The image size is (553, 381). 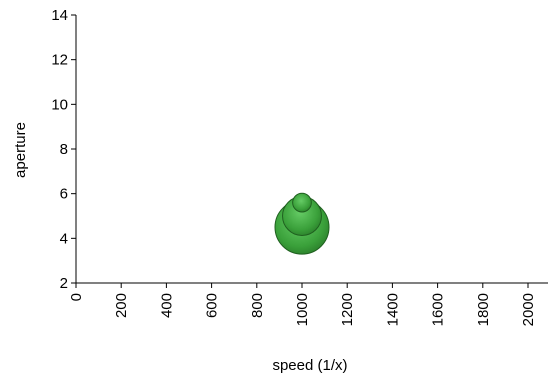 What do you see at coordinates (302, 223) in the screenshot?
I see `bubbles` at bounding box center [302, 223].